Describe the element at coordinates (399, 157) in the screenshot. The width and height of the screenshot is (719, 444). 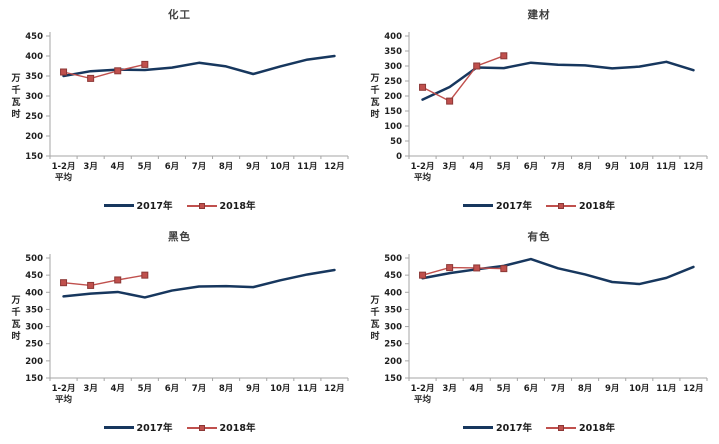
I see `y-axis-tick-label: 0` at that location.